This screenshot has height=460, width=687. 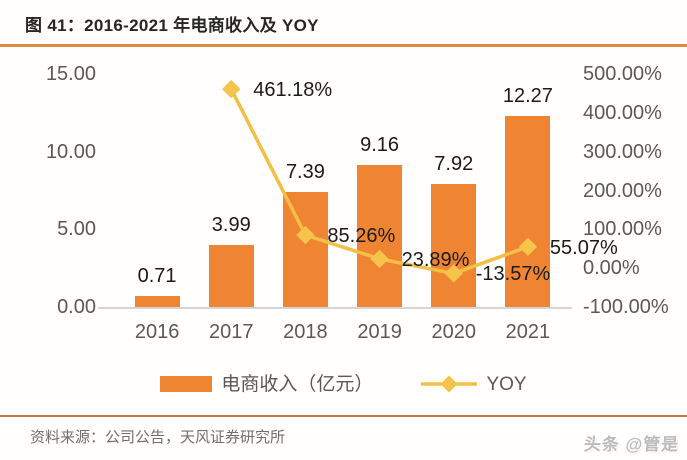 I want to click on y-axis-right-tick: -100.00%, so click(x=626, y=307).